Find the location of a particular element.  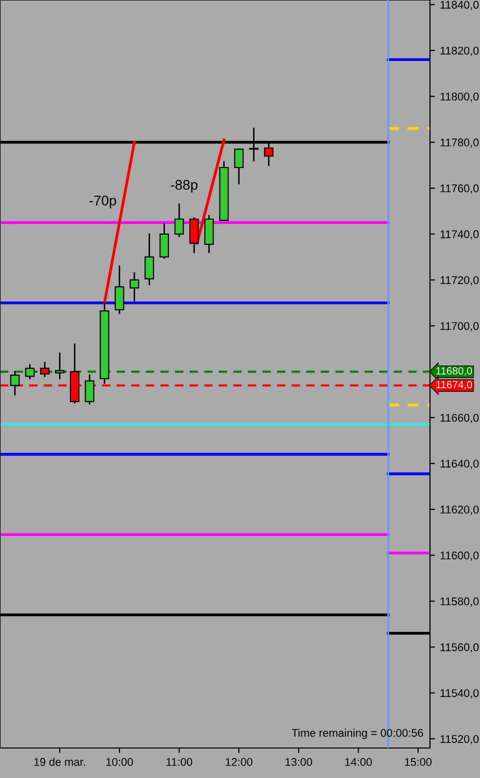

y-tick-label: 11840,0 is located at coordinates (459, 5).